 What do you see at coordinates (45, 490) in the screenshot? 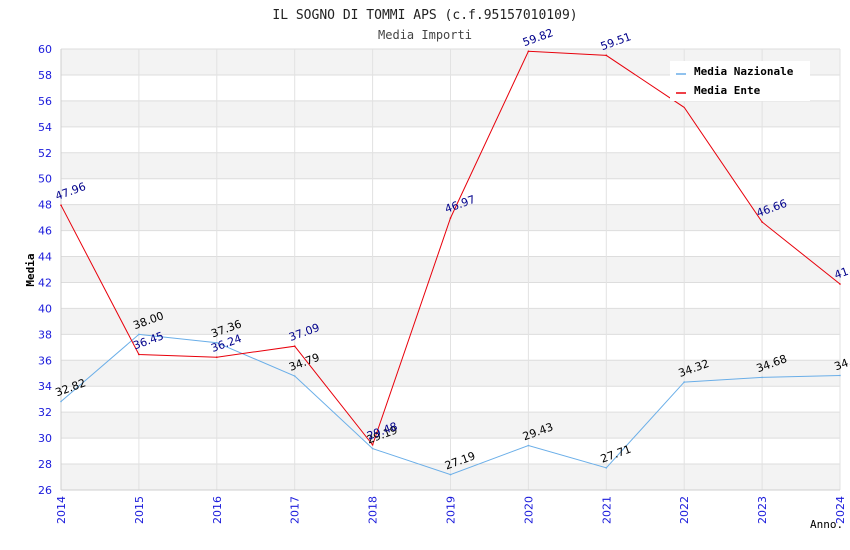
I see `y-tick-label: 26` at bounding box center [45, 490].